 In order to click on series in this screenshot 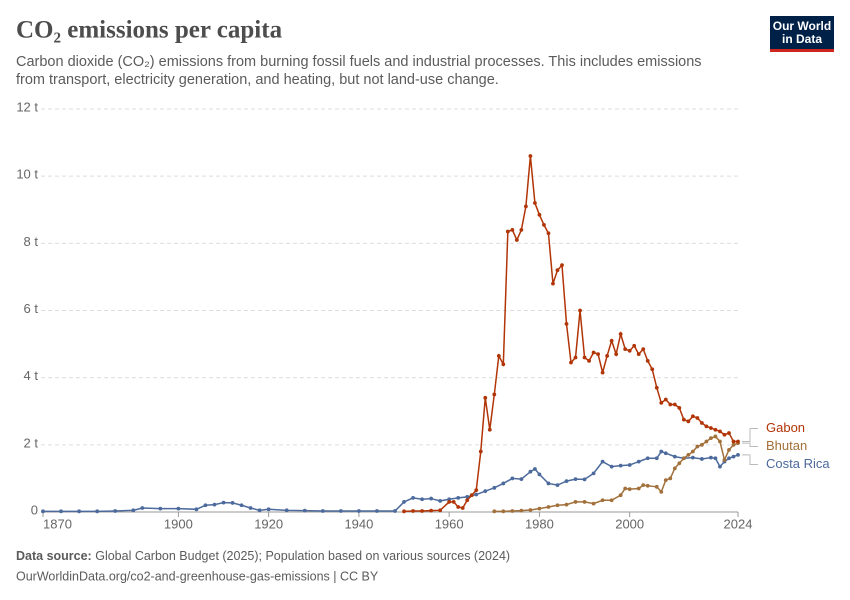, I will do `click(616, 474)`.